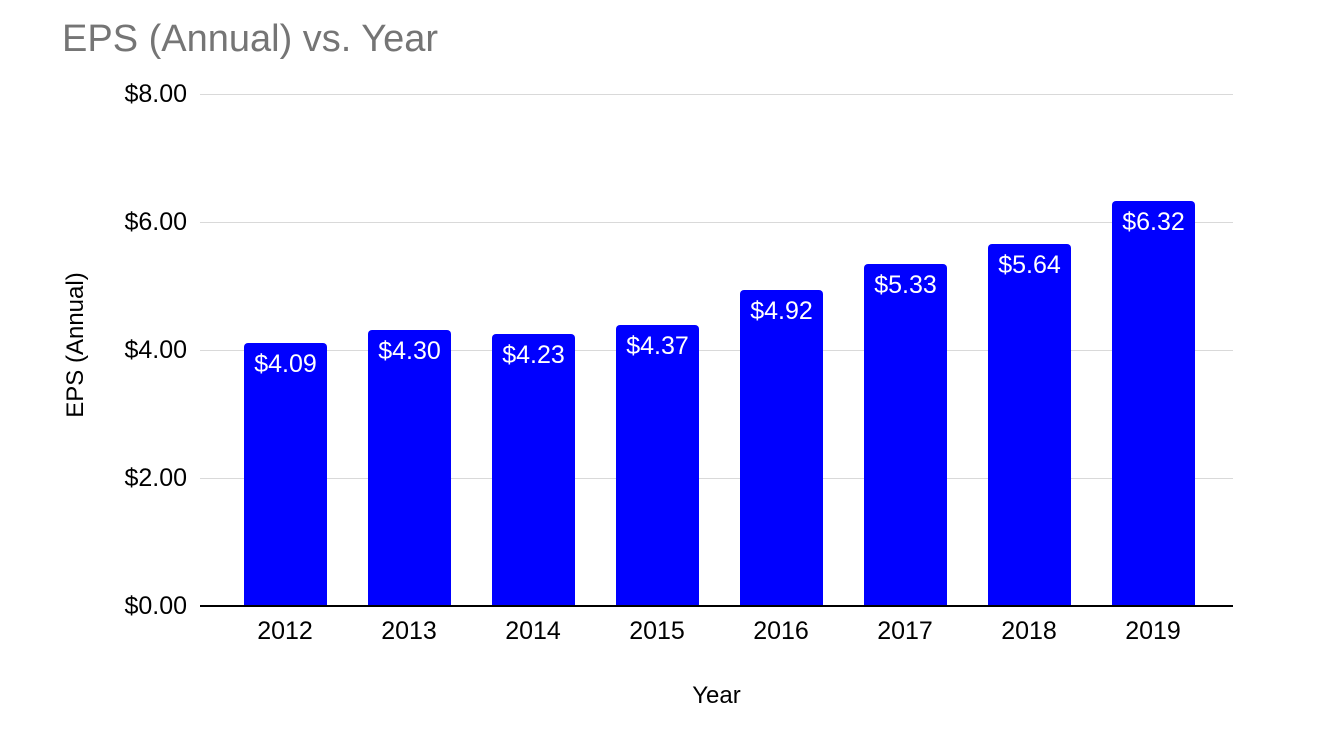 The image size is (1336, 748). I want to click on x-axis-line, so click(716, 606).